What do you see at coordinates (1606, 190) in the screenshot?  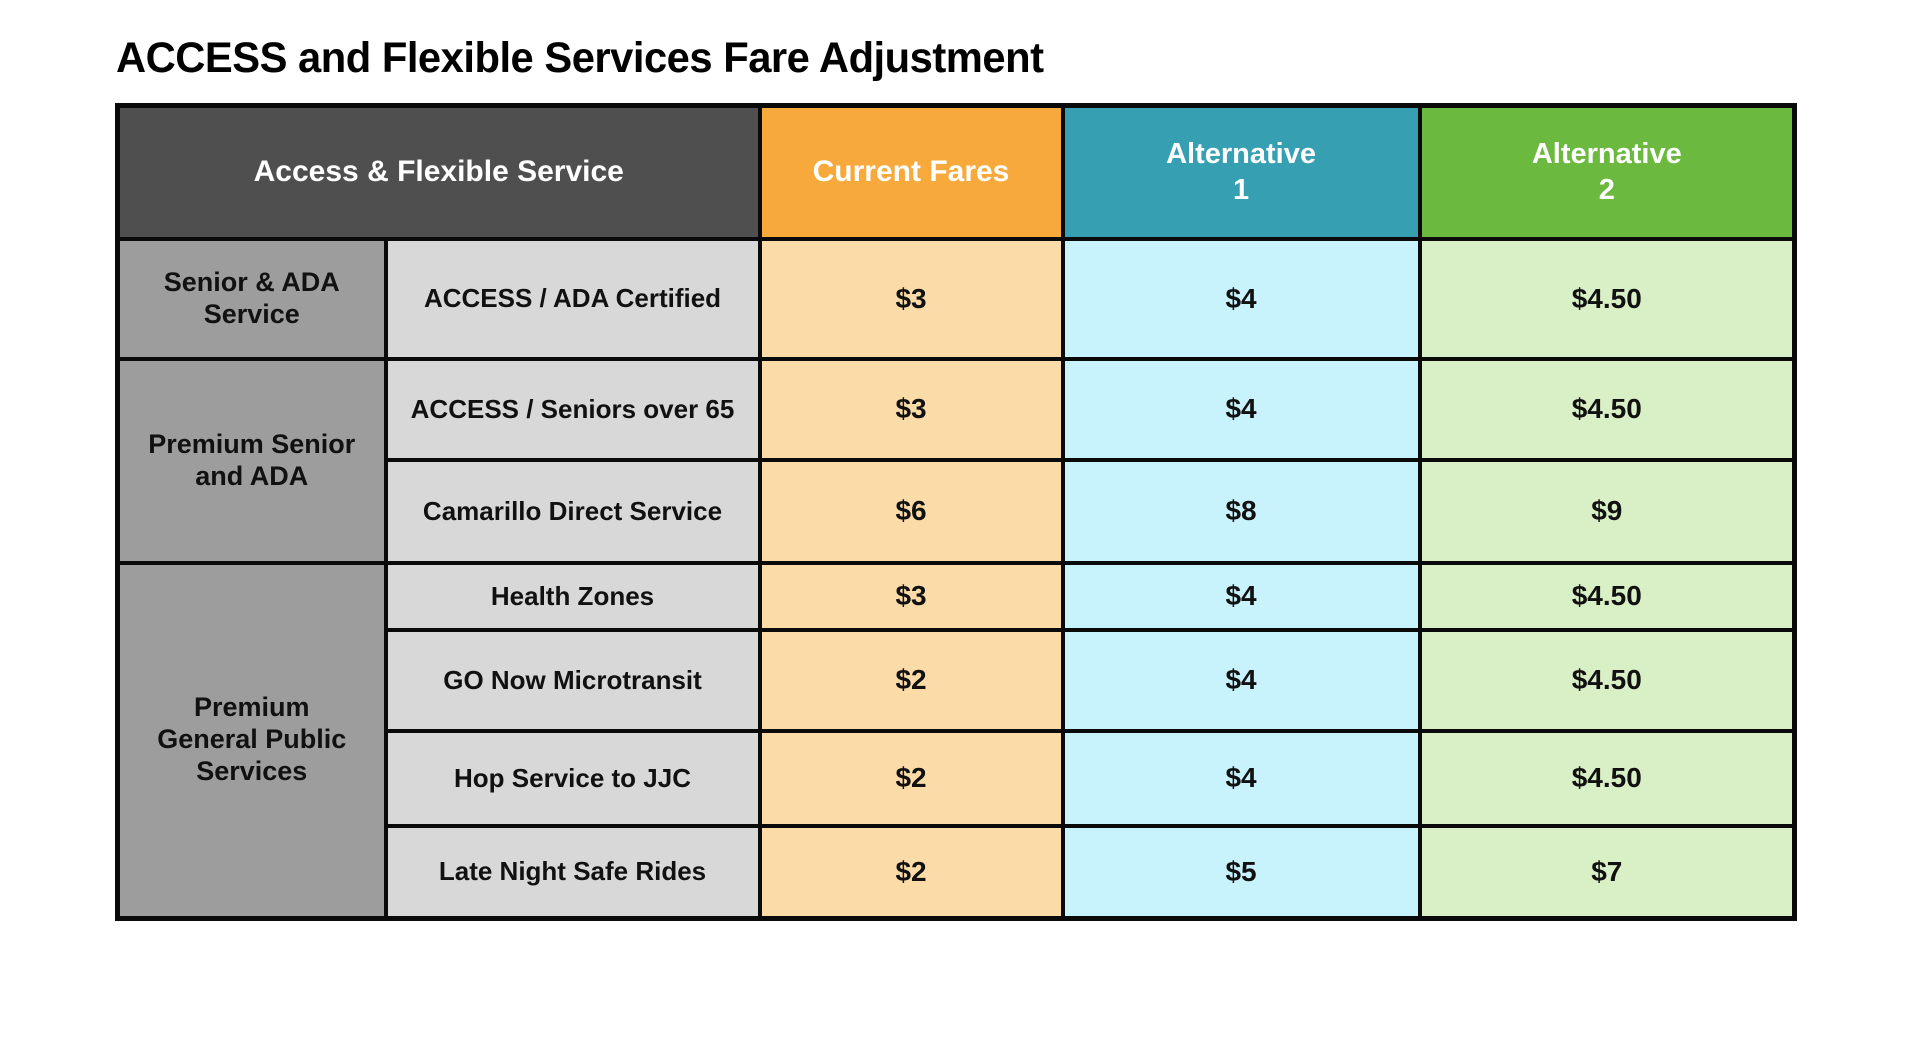 I see `col-header-alternative-2-line2: 2` at bounding box center [1606, 190].